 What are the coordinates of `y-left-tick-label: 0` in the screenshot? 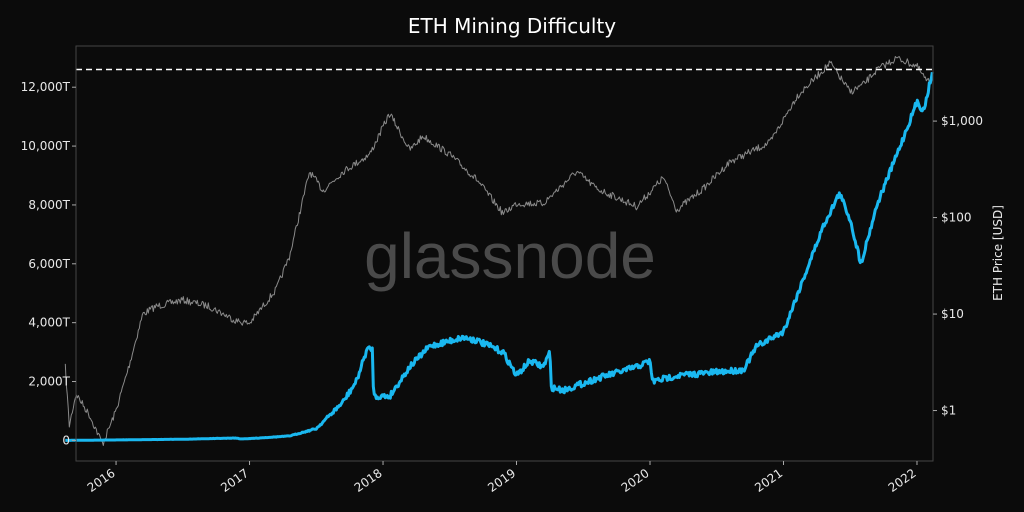 It's located at (66, 440).